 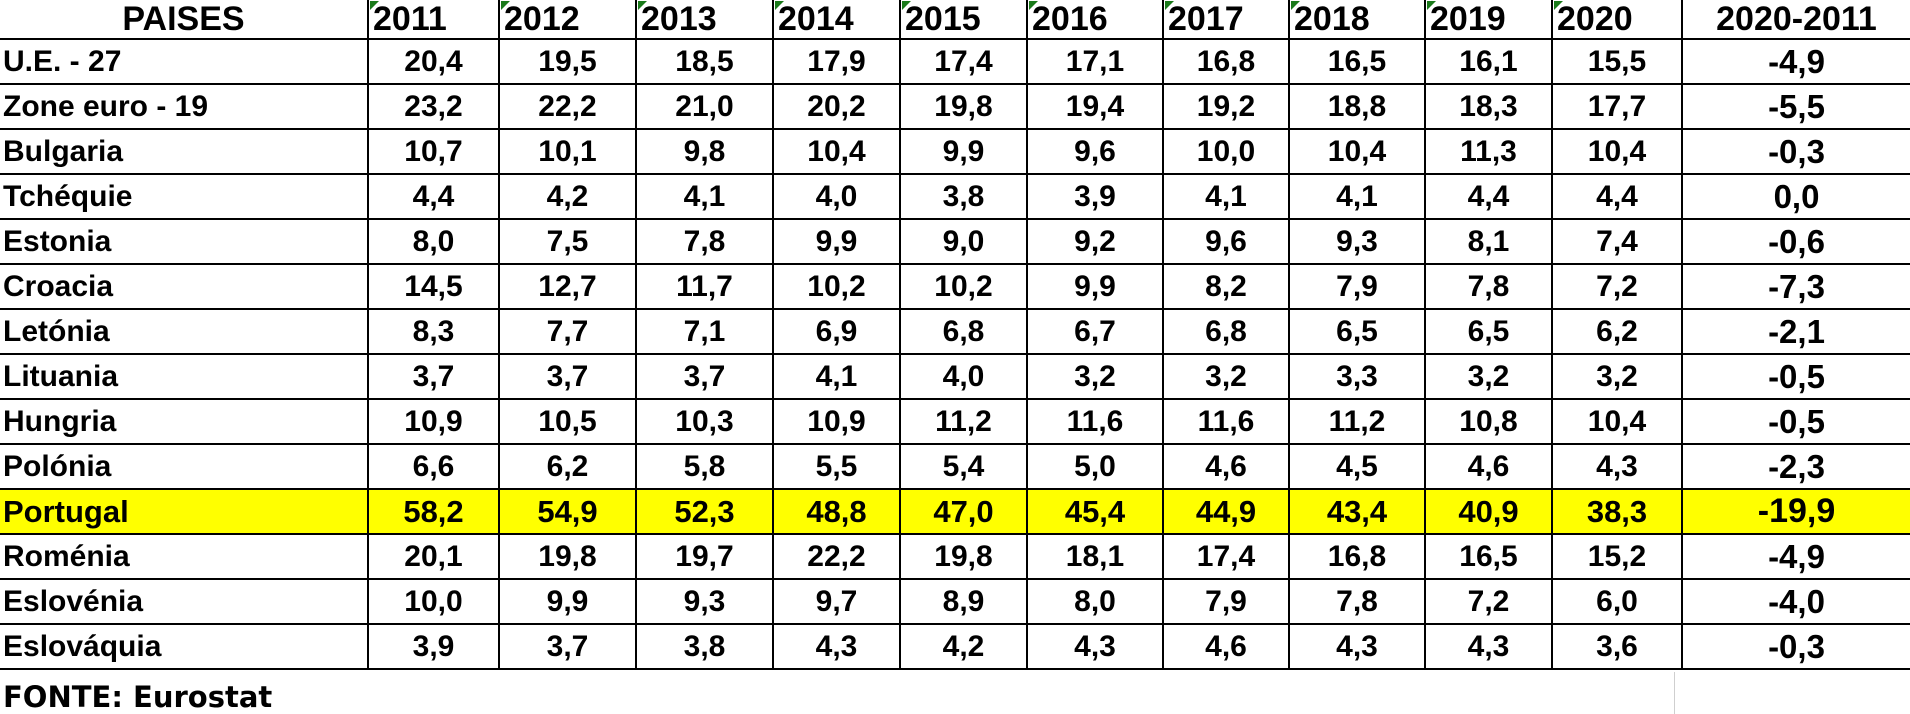 I want to click on table-cell: 9,8, so click(x=704, y=151).